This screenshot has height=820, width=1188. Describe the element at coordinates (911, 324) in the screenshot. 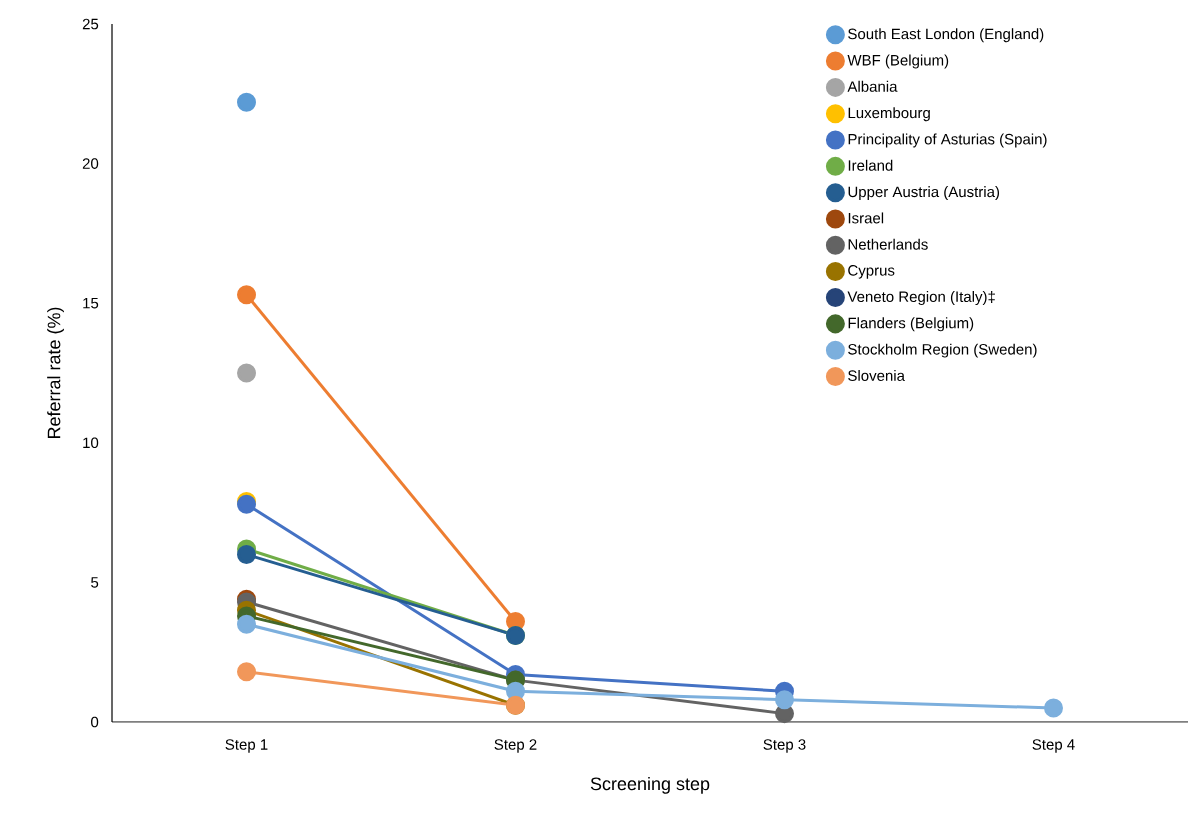

I see `legend-label: Flanders (Belgium)` at that location.